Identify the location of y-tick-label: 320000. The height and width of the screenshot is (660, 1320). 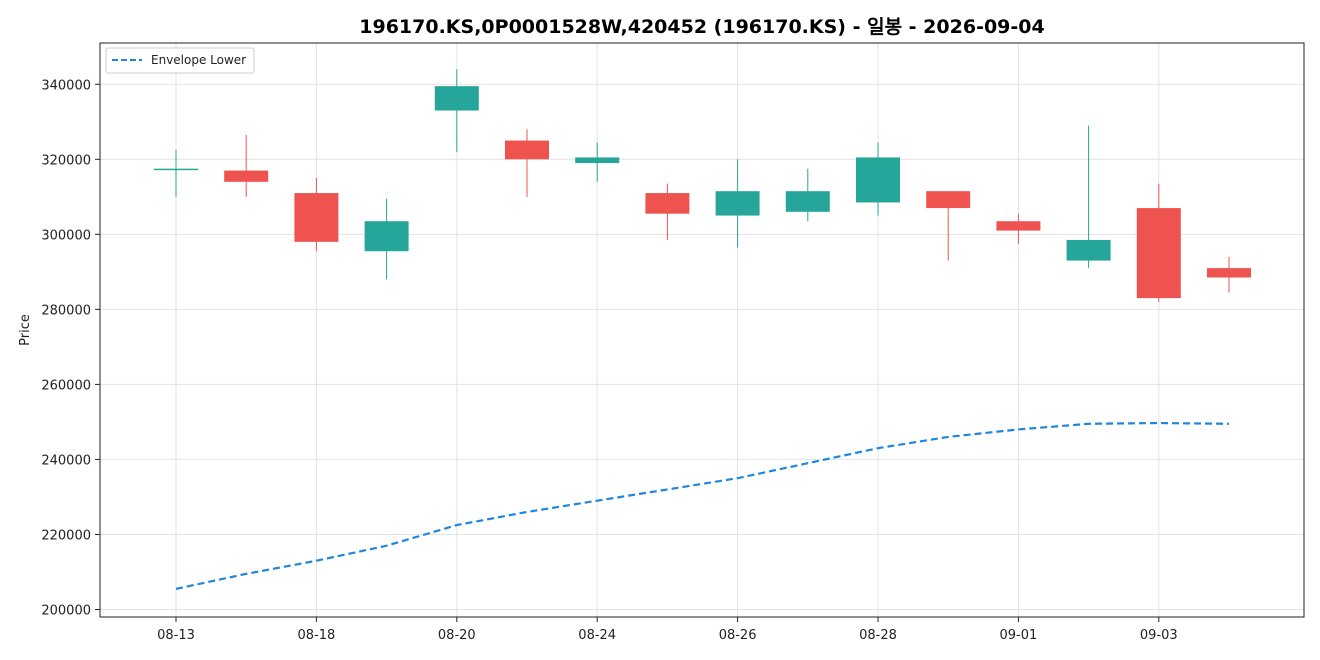
(66, 160).